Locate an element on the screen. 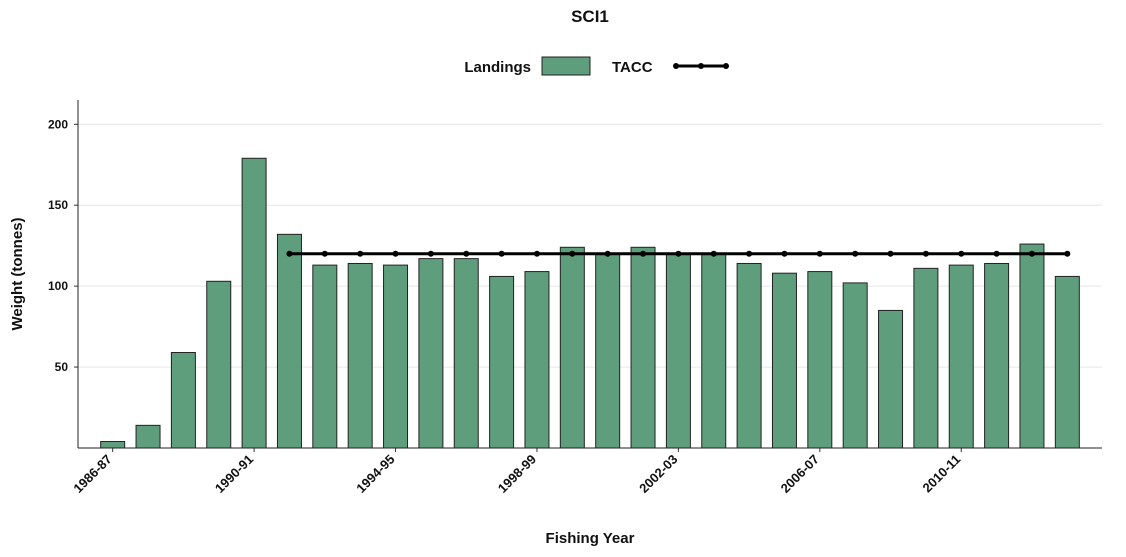  x-tick-label: 1994-95 is located at coordinates (375, 474).